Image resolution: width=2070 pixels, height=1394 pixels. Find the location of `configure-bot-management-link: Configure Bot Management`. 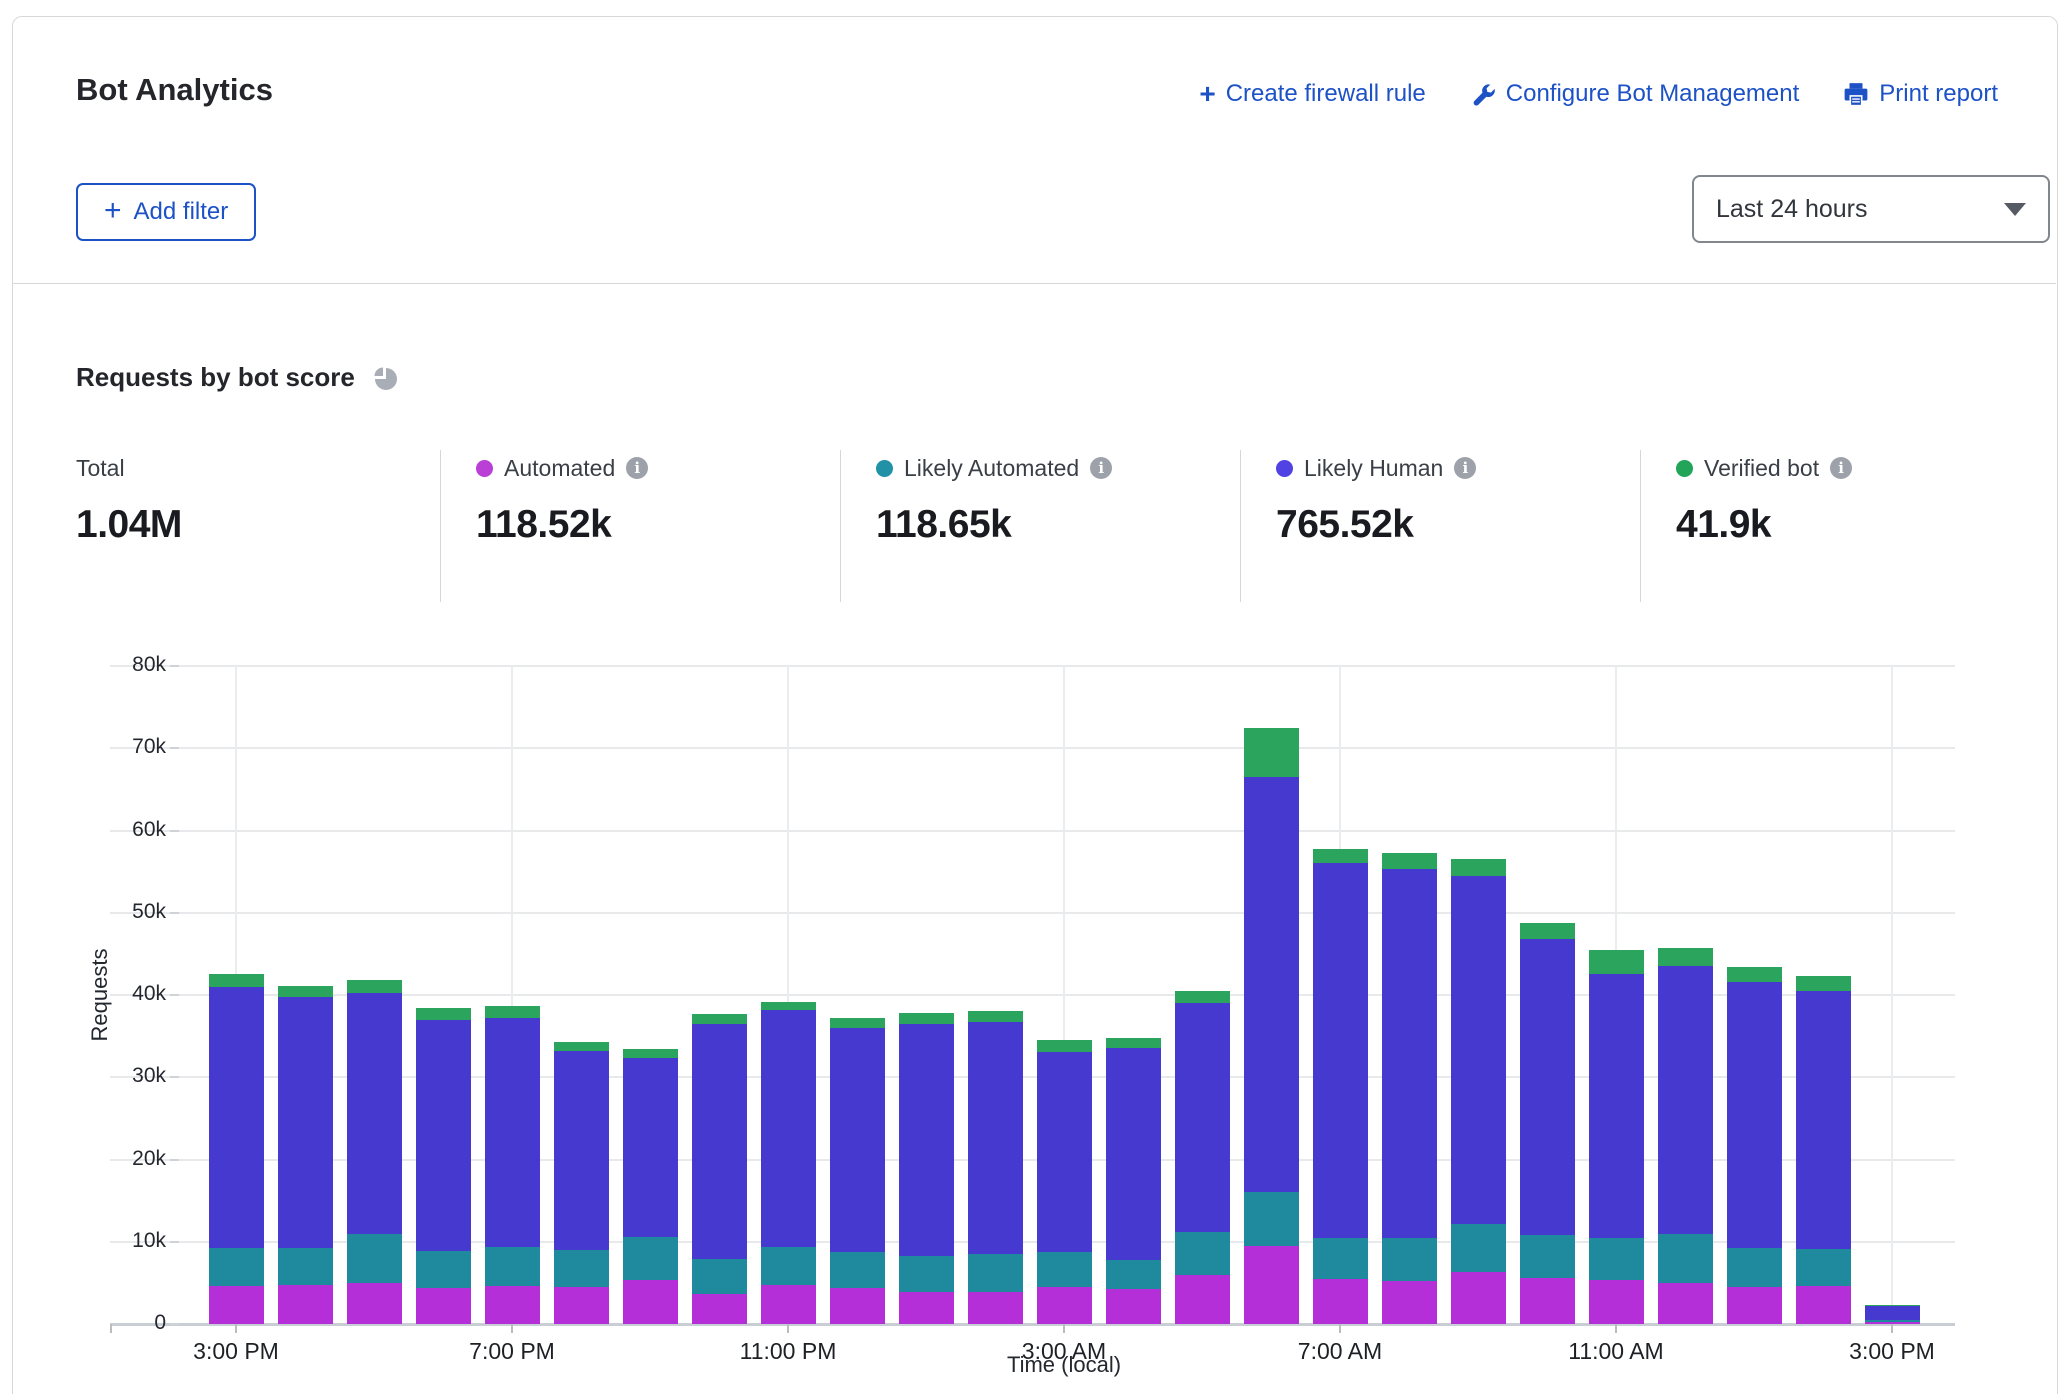

configure-bot-management-link: Configure Bot Management is located at coordinates (1634, 94).